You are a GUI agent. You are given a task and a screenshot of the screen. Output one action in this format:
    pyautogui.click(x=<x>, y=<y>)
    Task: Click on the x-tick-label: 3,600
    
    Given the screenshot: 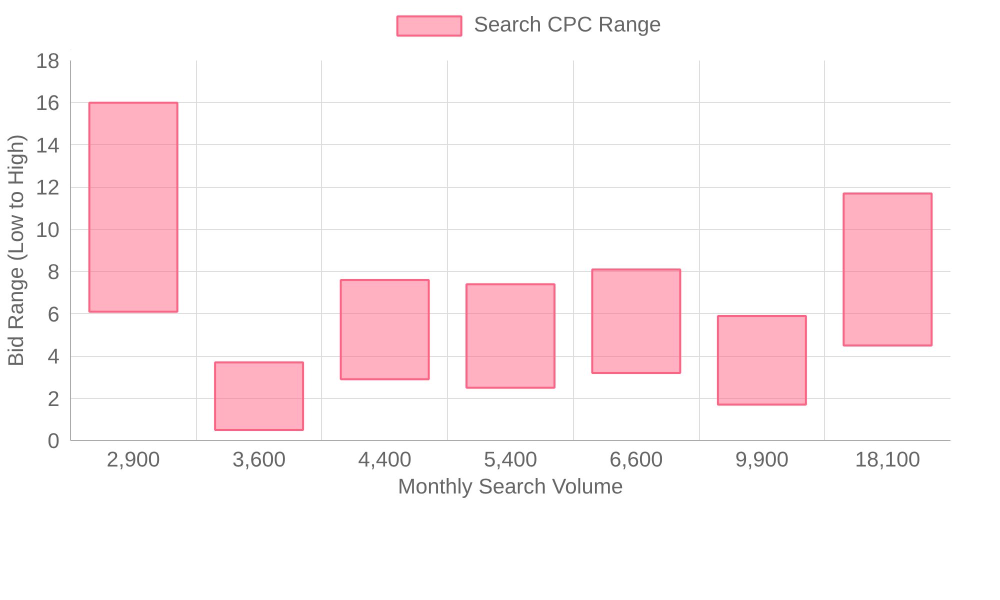 What is the action you would take?
    pyautogui.click(x=259, y=460)
    